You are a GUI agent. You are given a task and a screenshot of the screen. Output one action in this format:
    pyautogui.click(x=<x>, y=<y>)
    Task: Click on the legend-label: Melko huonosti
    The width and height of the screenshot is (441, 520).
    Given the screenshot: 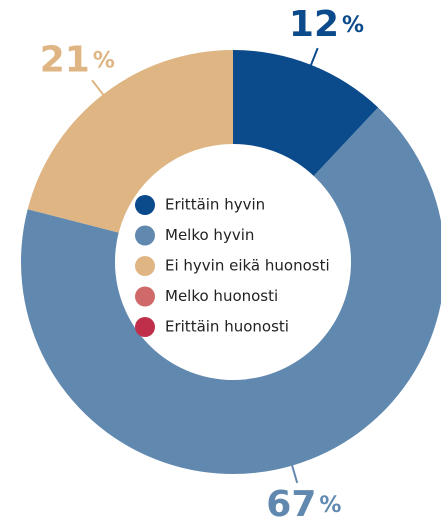 What is the action you would take?
    pyautogui.click(x=221, y=296)
    